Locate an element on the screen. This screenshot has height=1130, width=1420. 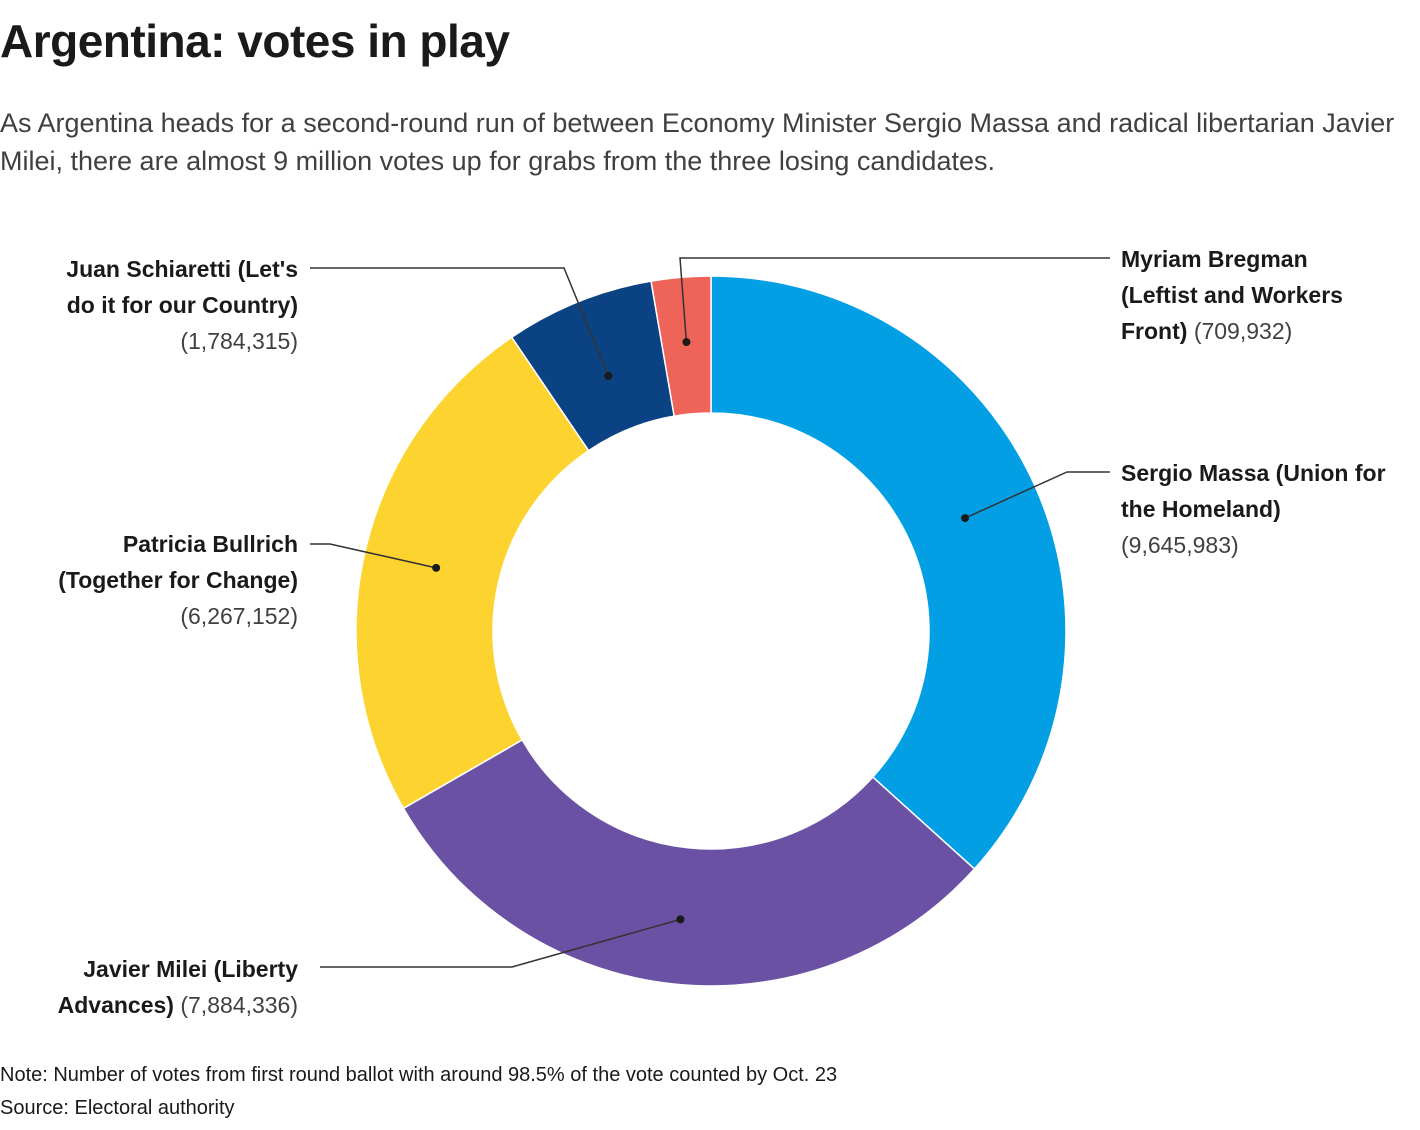
label-bullrich-value: (6,267,152) is located at coordinates (239, 616).